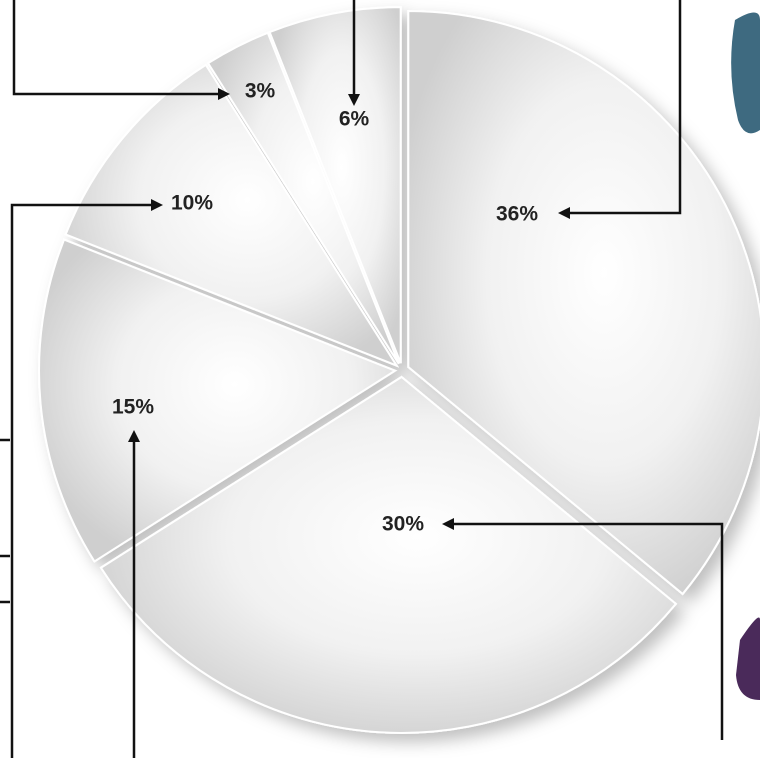 This screenshot has height=758, width=760. Describe the element at coordinates (192, 203) in the screenshot. I see `data-label: 10%` at that location.